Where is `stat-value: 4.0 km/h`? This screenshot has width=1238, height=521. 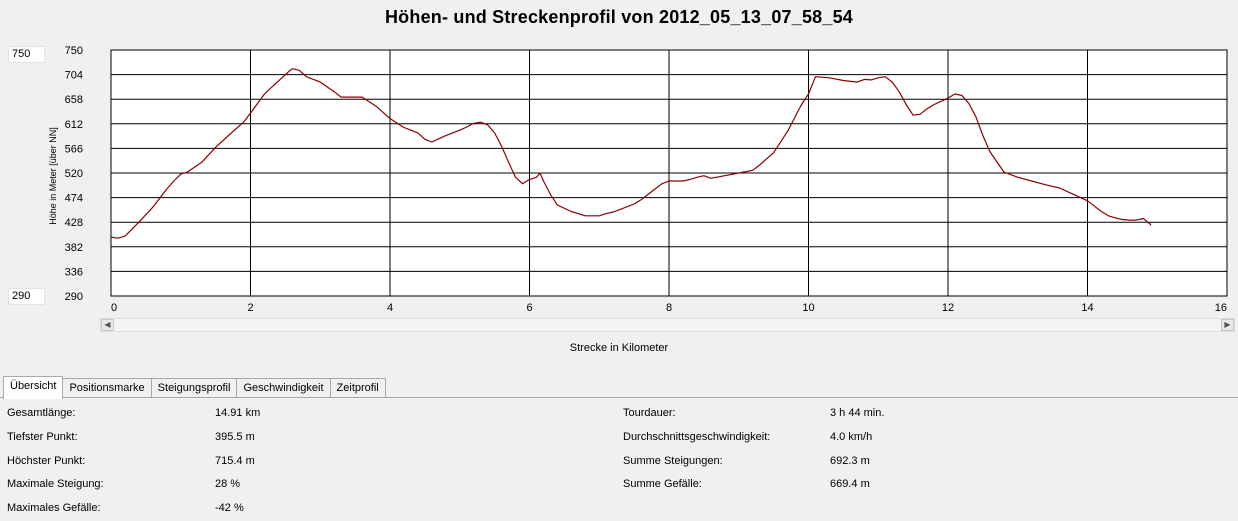
stat-value: 4.0 km/h is located at coordinates (851, 437).